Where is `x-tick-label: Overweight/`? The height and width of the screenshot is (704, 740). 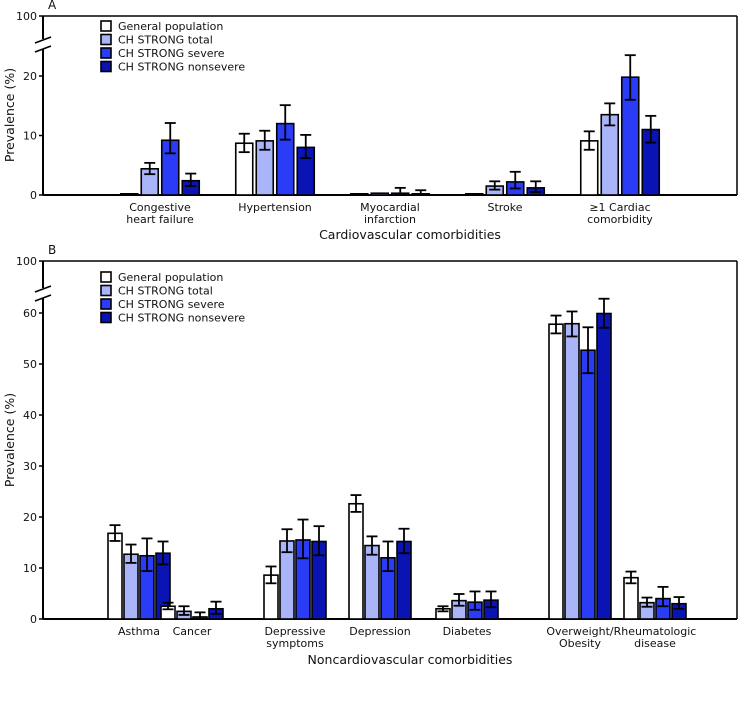 x-tick-label: Overweight/ is located at coordinates (580, 631).